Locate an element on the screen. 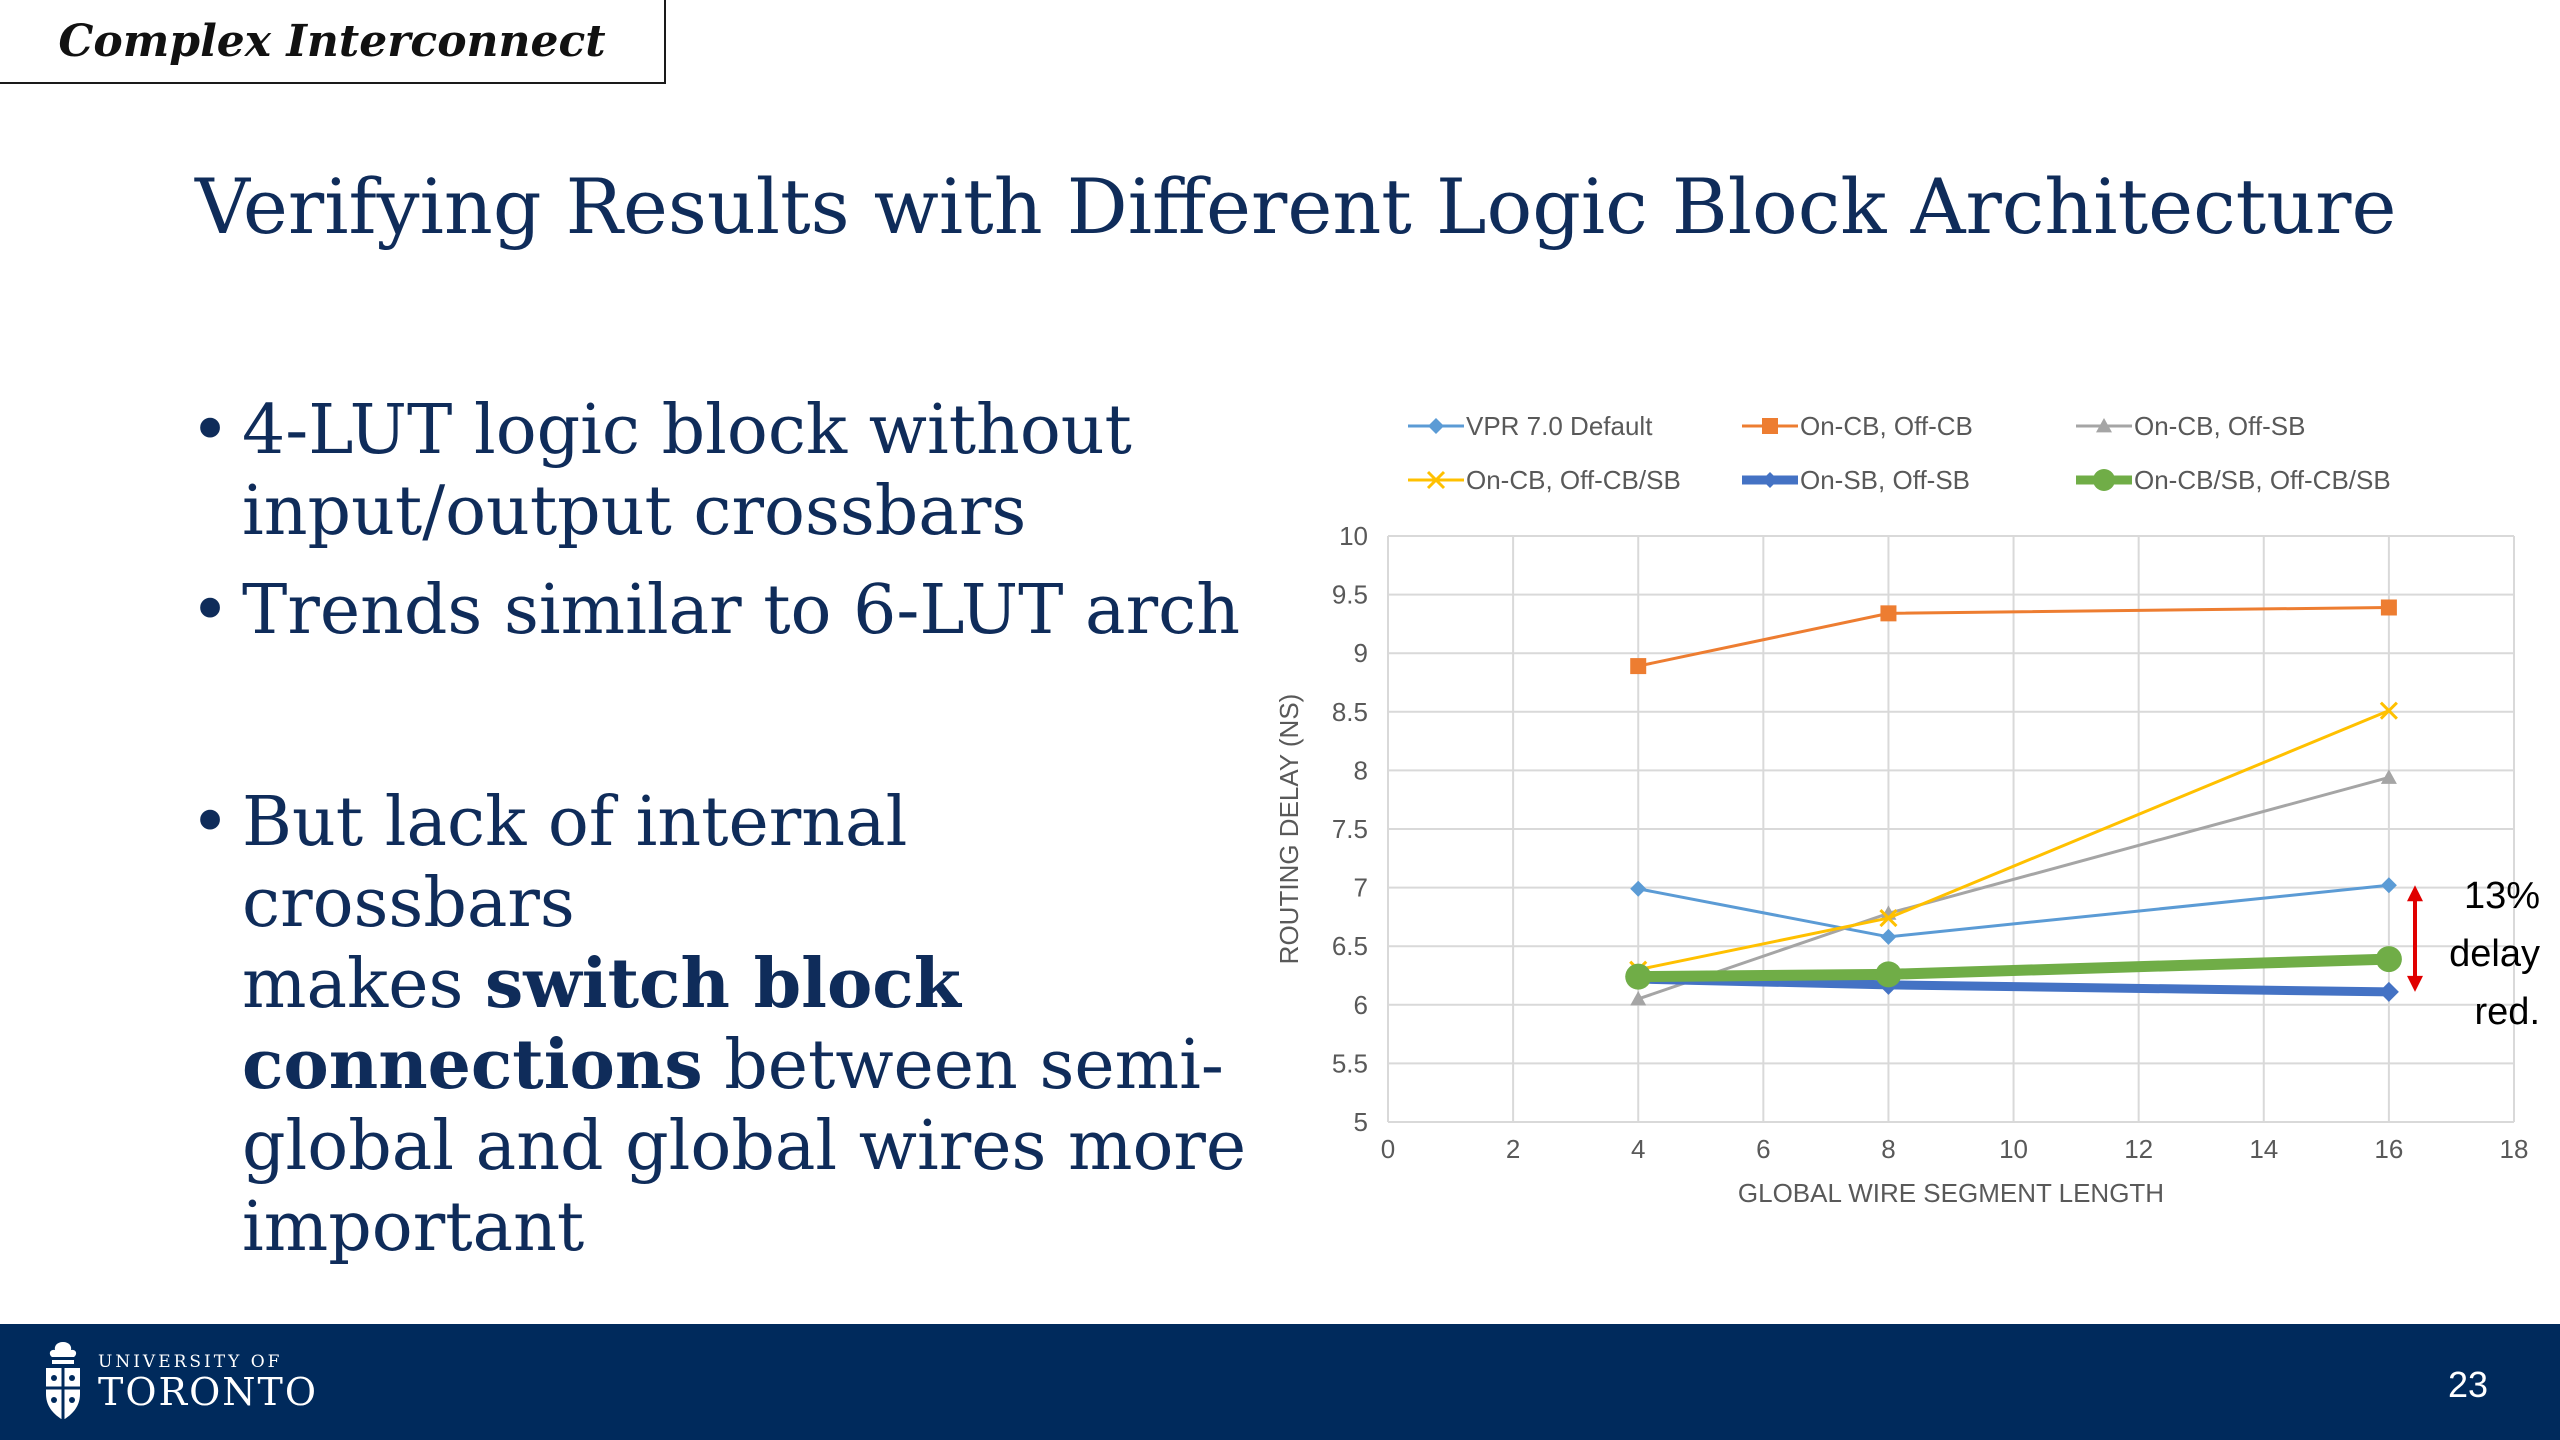  y-tick-label: 6 is located at coordinates (1361, 1005).